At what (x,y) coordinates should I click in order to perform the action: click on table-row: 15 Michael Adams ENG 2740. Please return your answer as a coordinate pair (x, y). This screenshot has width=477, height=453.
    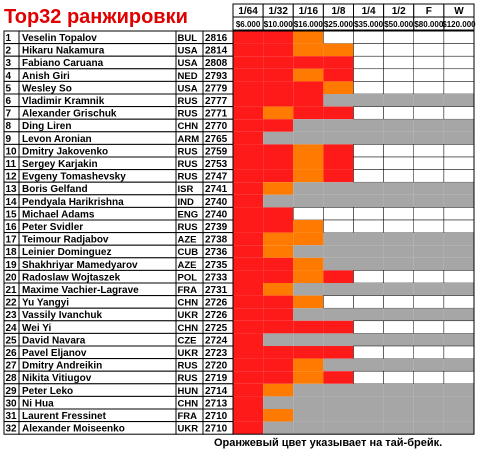
    Looking at the image, I should click on (239, 213).